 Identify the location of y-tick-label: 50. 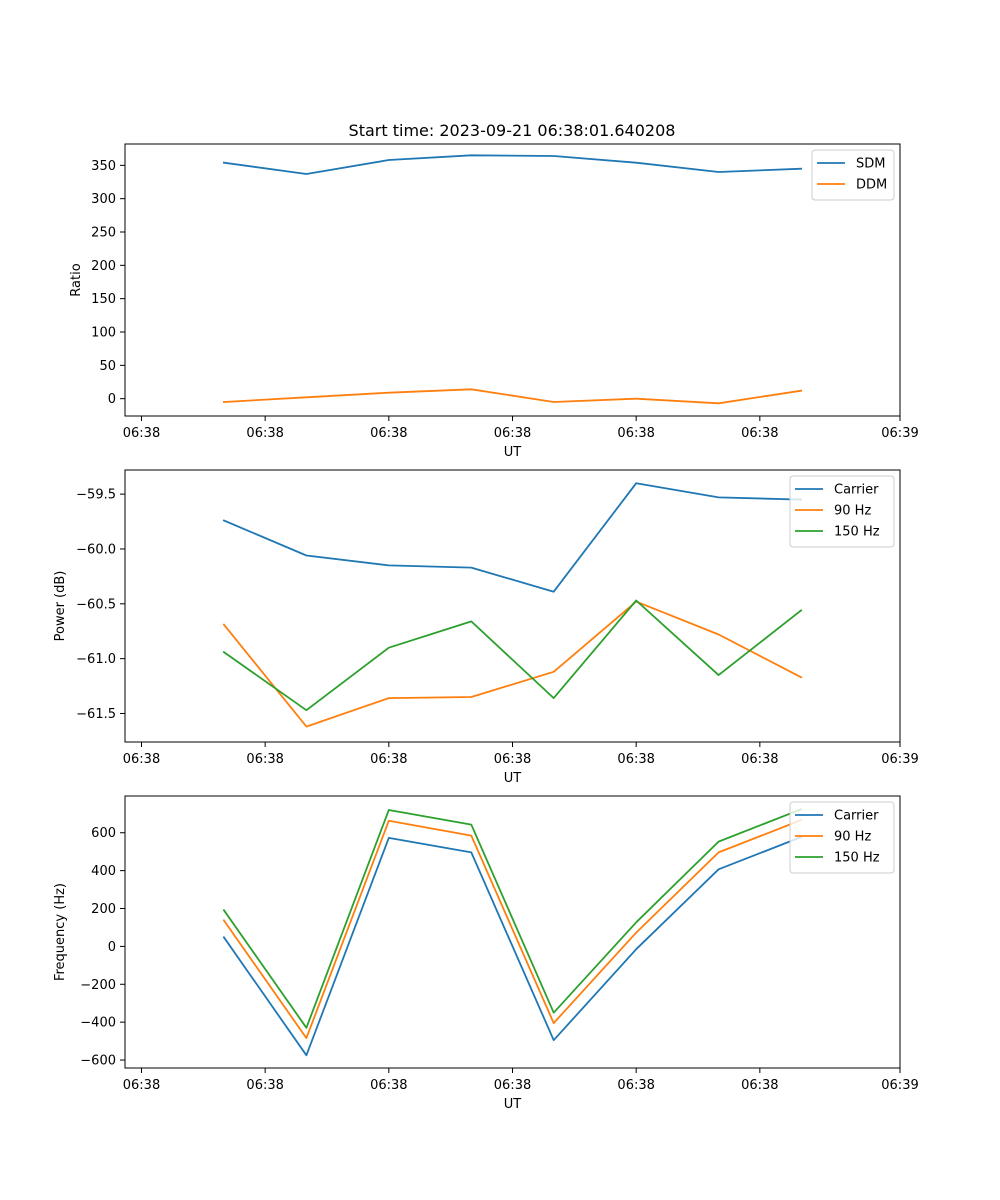
(107, 366).